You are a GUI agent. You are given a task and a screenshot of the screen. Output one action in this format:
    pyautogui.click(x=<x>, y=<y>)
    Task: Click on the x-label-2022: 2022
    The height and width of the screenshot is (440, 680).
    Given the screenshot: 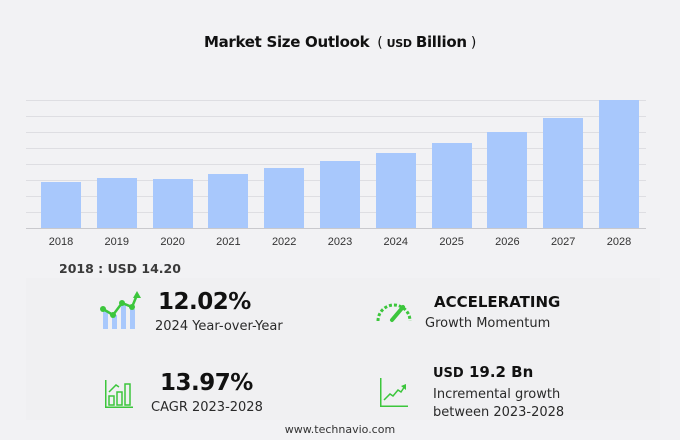 What is the action you would take?
    pyautogui.click(x=284, y=242)
    